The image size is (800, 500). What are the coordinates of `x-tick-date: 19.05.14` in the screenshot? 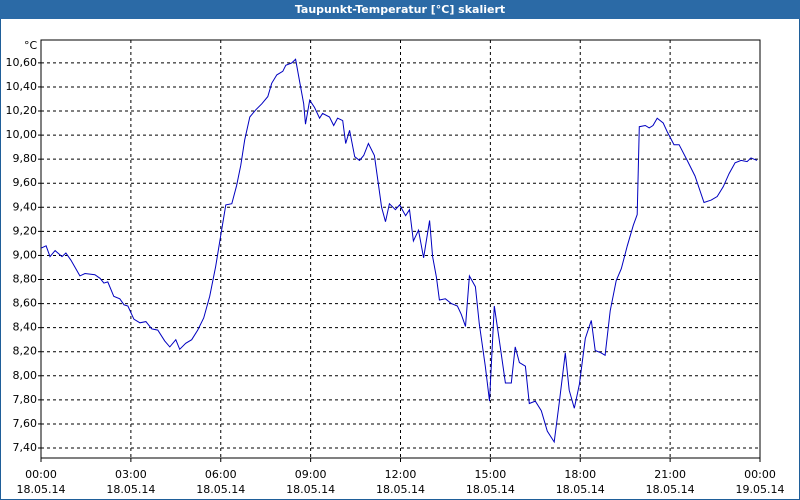 It's located at (760, 489).